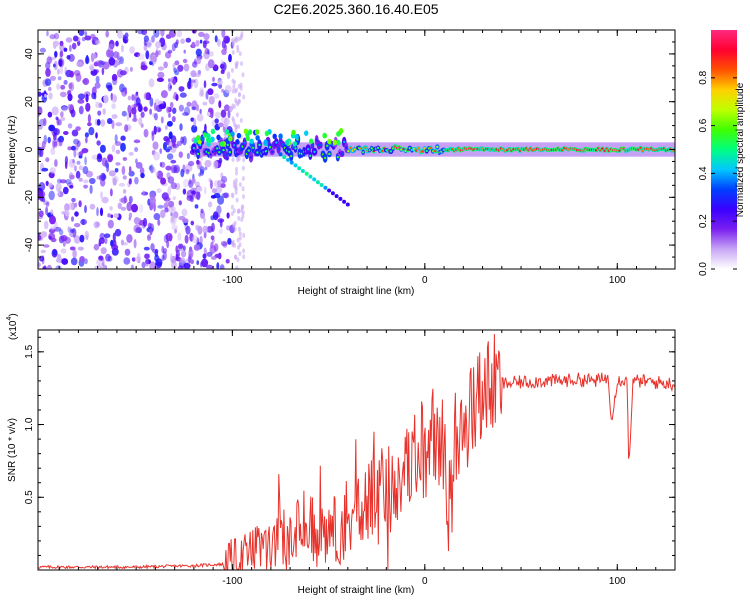 This screenshot has height=600, width=750. Describe the element at coordinates (724, 149) in the screenshot. I see `colorbar-bar` at that location.